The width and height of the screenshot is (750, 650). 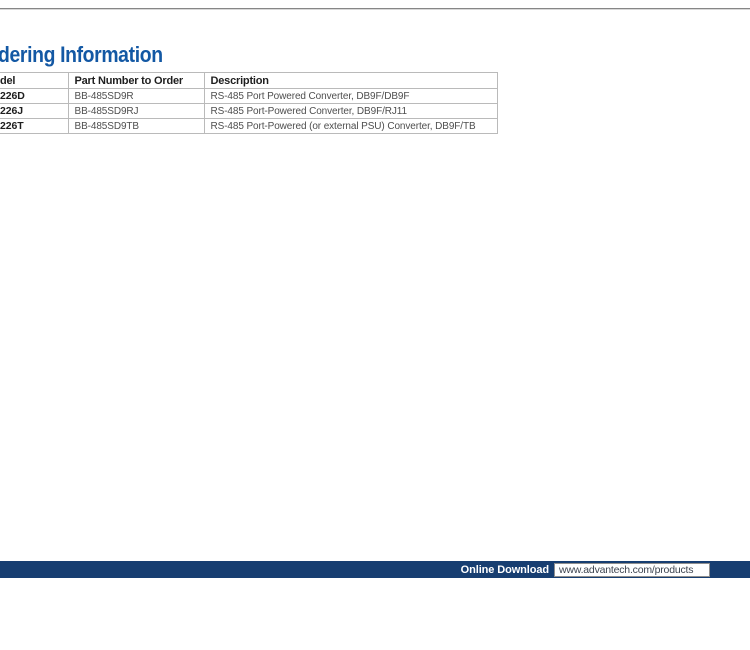 What do you see at coordinates (136, 96) in the screenshot?
I see `part-number-cell: BB-485SD9R` at bounding box center [136, 96].